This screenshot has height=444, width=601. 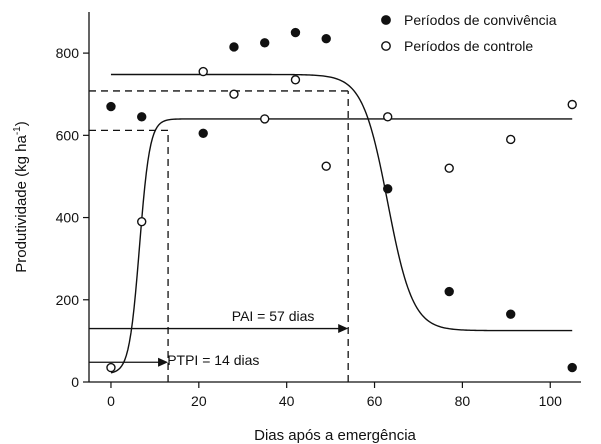 I want to click on x-axis-title: Dias após a emergência, so click(x=335, y=435).